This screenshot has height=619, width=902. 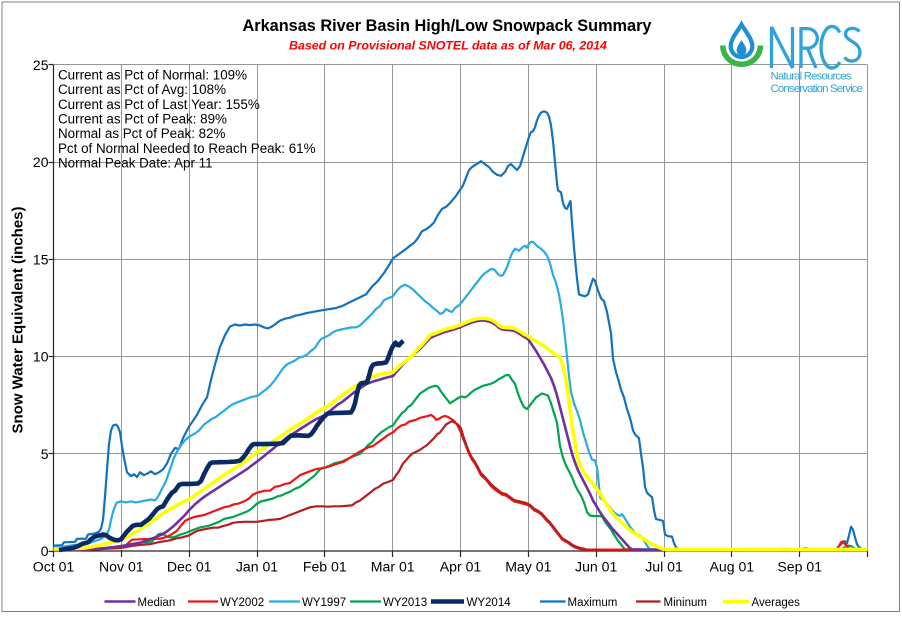 What do you see at coordinates (45, 454) in the screenshot?
I see `svg-text: 5` at bounding box center [45, 454].